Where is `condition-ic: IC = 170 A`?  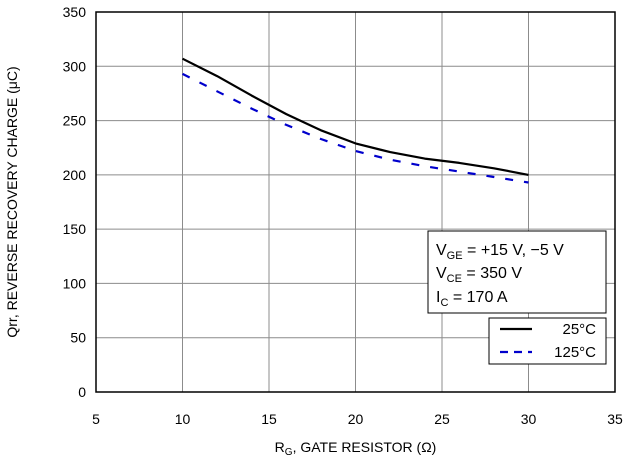
condition-ic: IC = 170 A is located at coordinates (472, 299).